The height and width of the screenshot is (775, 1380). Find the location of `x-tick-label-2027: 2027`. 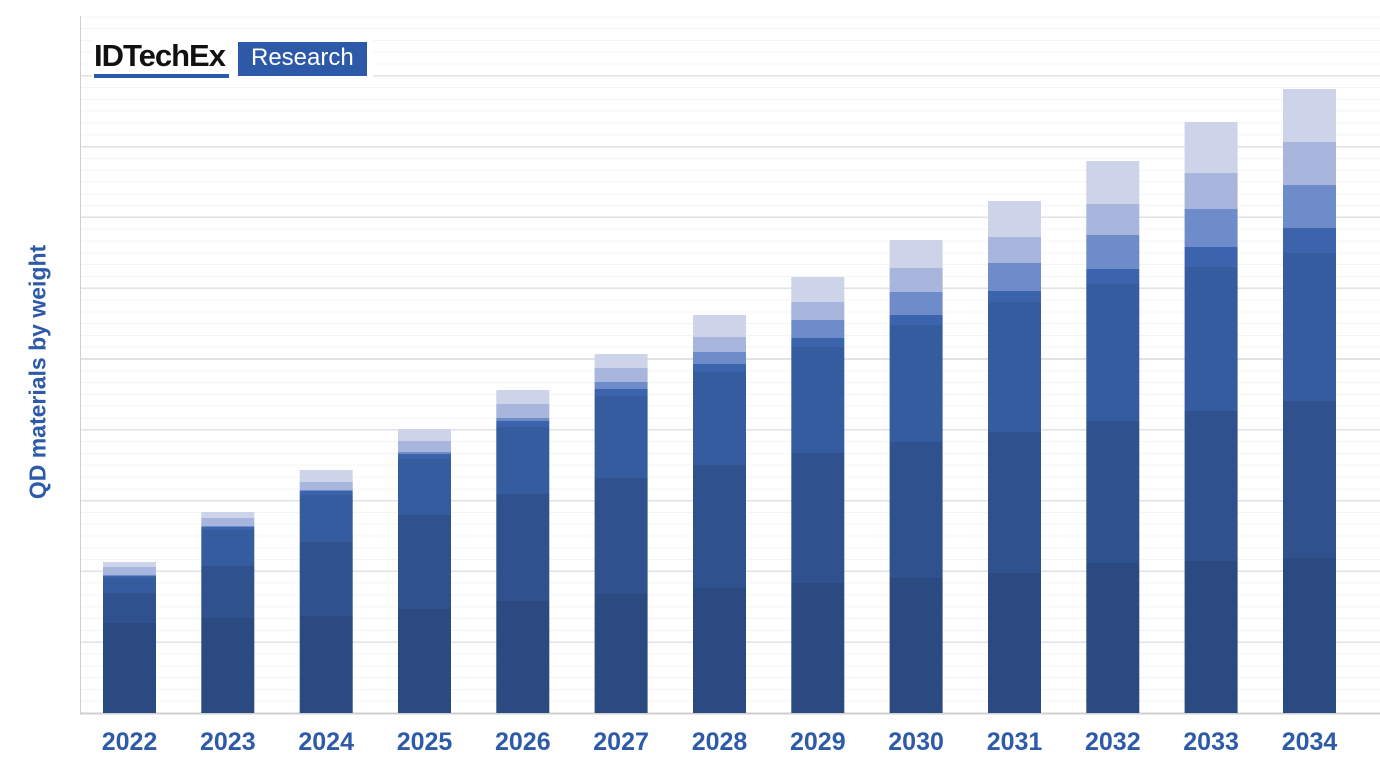

x-tick-label-2027: 2027 is located at coordinates (621, 742).